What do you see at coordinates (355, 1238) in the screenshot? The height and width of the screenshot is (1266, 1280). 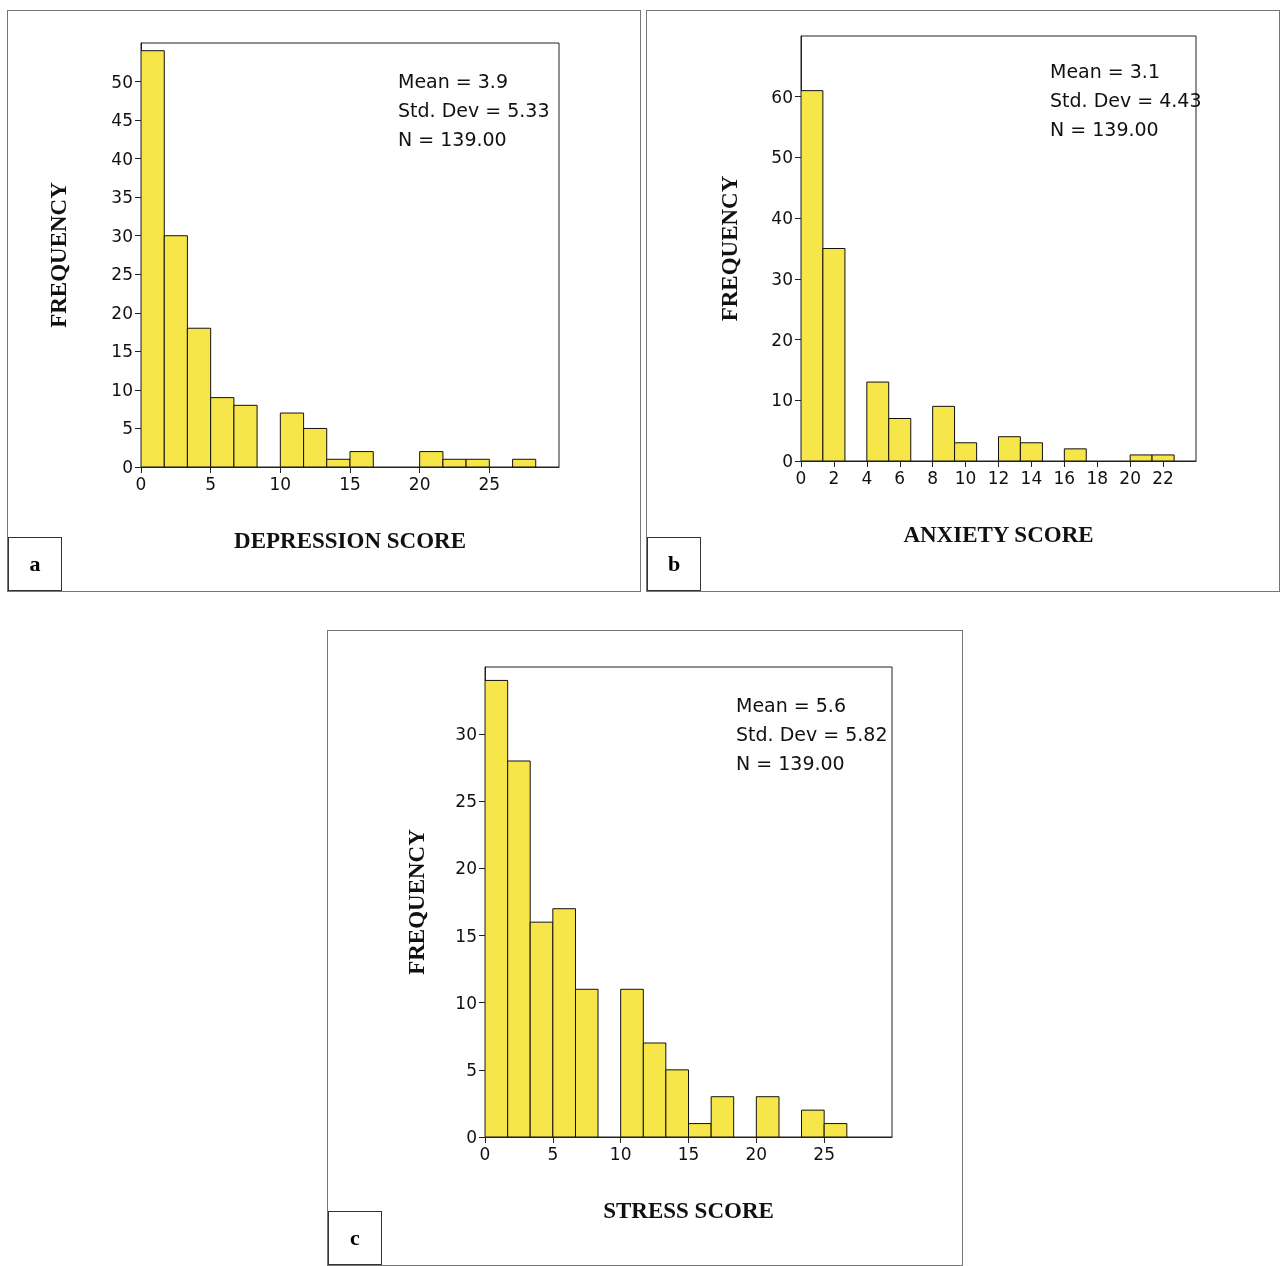 I see `text: c` at bounding box center [355, 1238].